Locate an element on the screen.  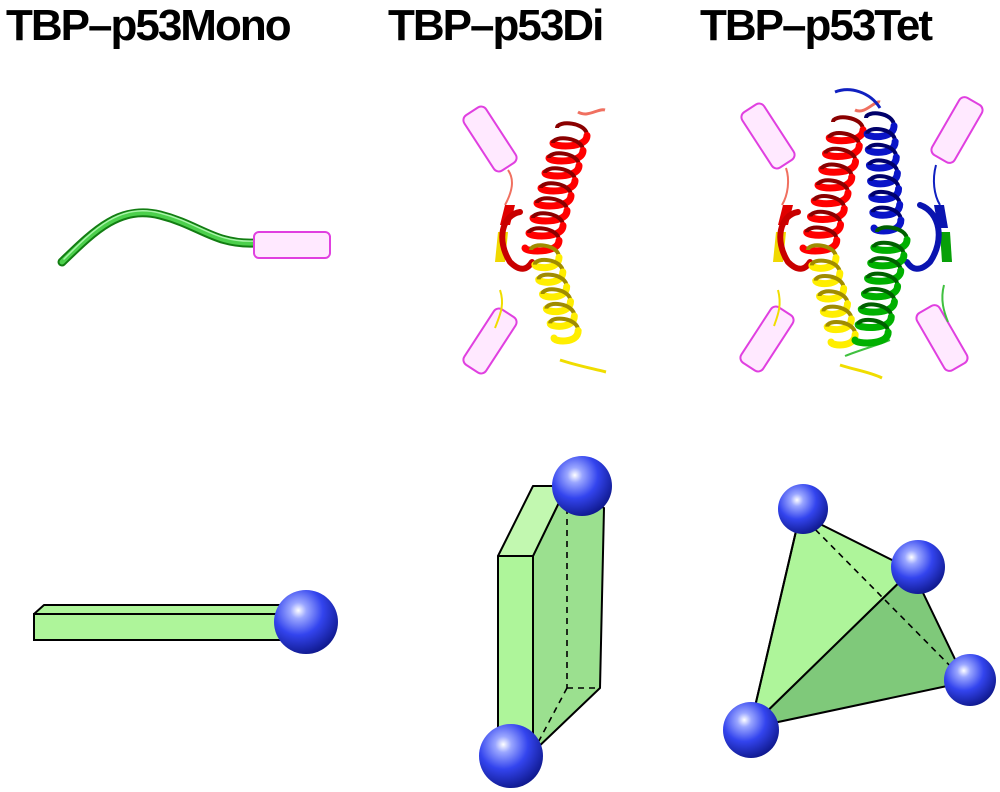
di-slab-model is located at coordinates (545, 622).